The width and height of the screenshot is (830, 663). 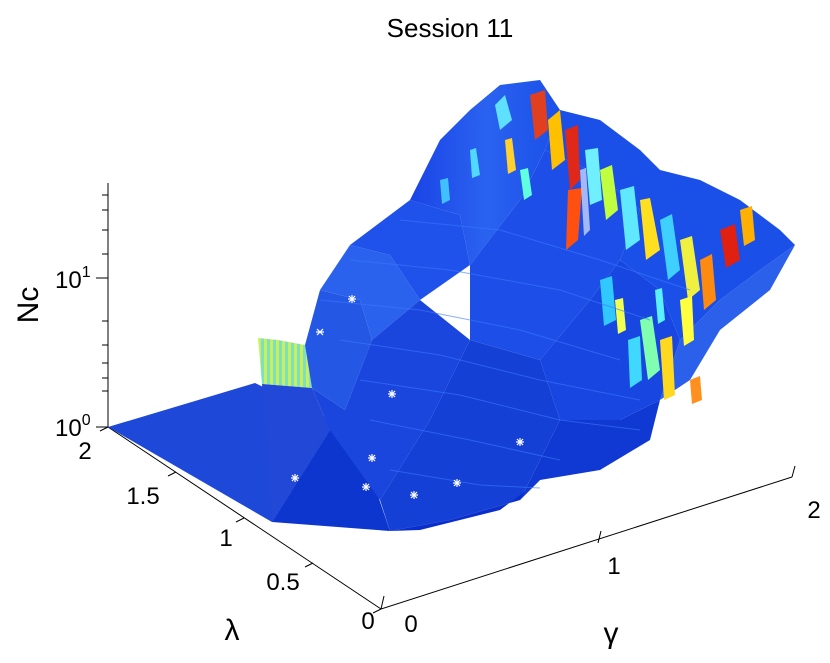 What do you see at coordinates (407, 397) in the screenshot?
I see `markers` at bounding box center [407, 397].